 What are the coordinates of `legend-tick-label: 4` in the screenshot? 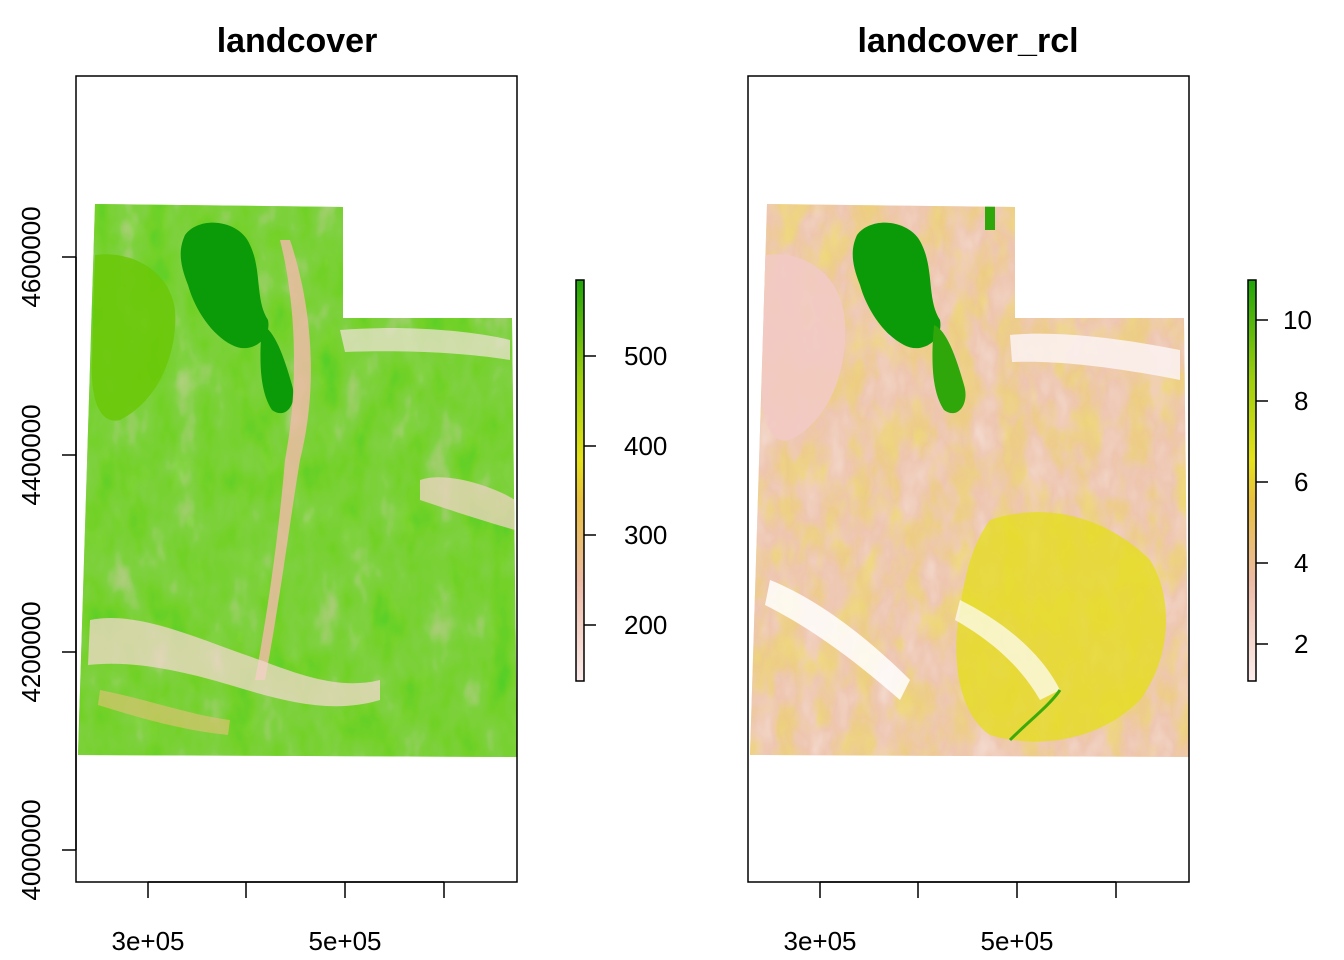 It's located at (1301, 563).